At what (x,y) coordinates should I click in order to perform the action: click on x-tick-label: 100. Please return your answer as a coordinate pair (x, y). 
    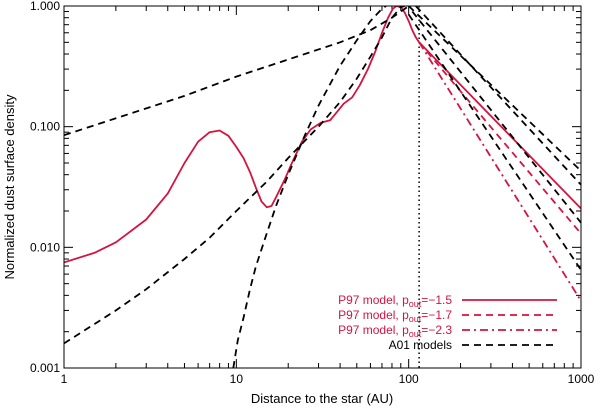
    Looking at the image, I should click on (409, 379).